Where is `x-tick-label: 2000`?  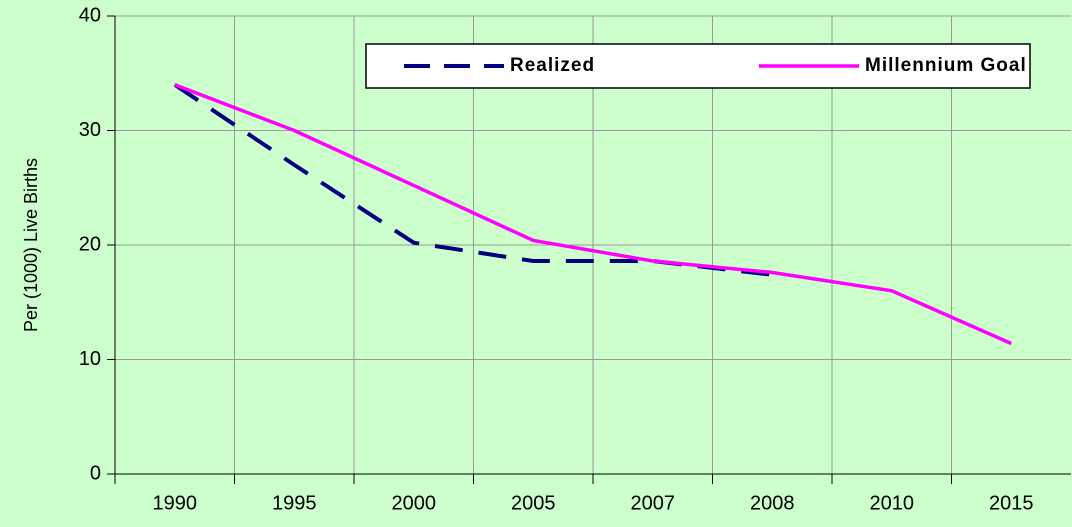
x-tick-label: 2000 is located at coordinates (414, 503).